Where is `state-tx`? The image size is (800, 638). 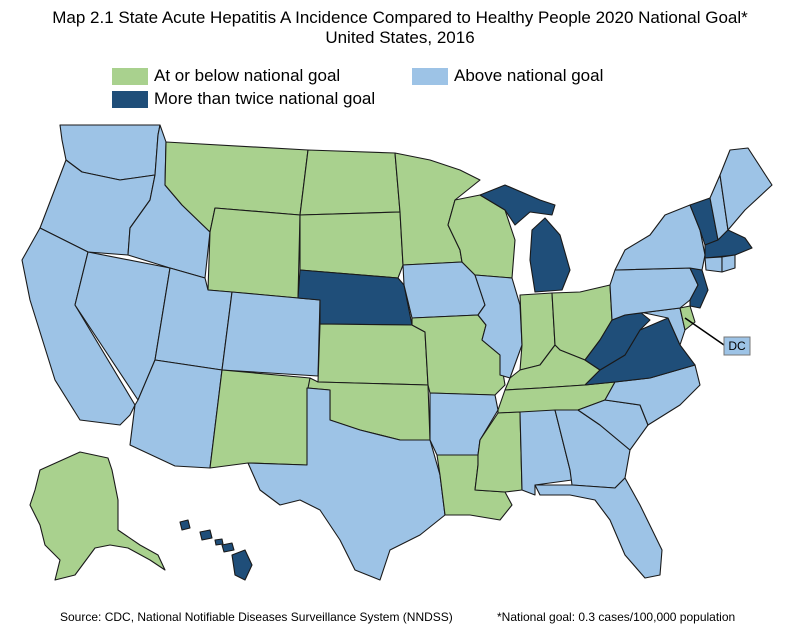 state-tx is located at coordinates (346, 484).